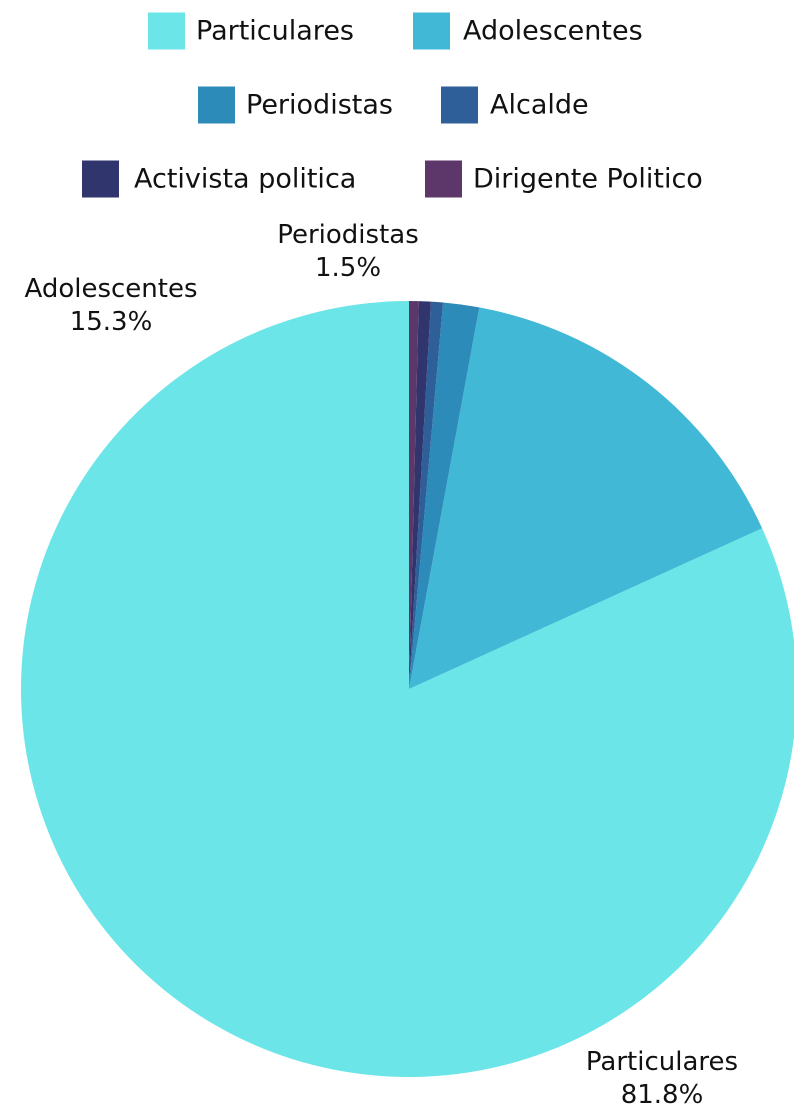 The height and width of the screenshot is (1117, 794). I want to click on legend-swatch-adolescentes, so click(431, 31).